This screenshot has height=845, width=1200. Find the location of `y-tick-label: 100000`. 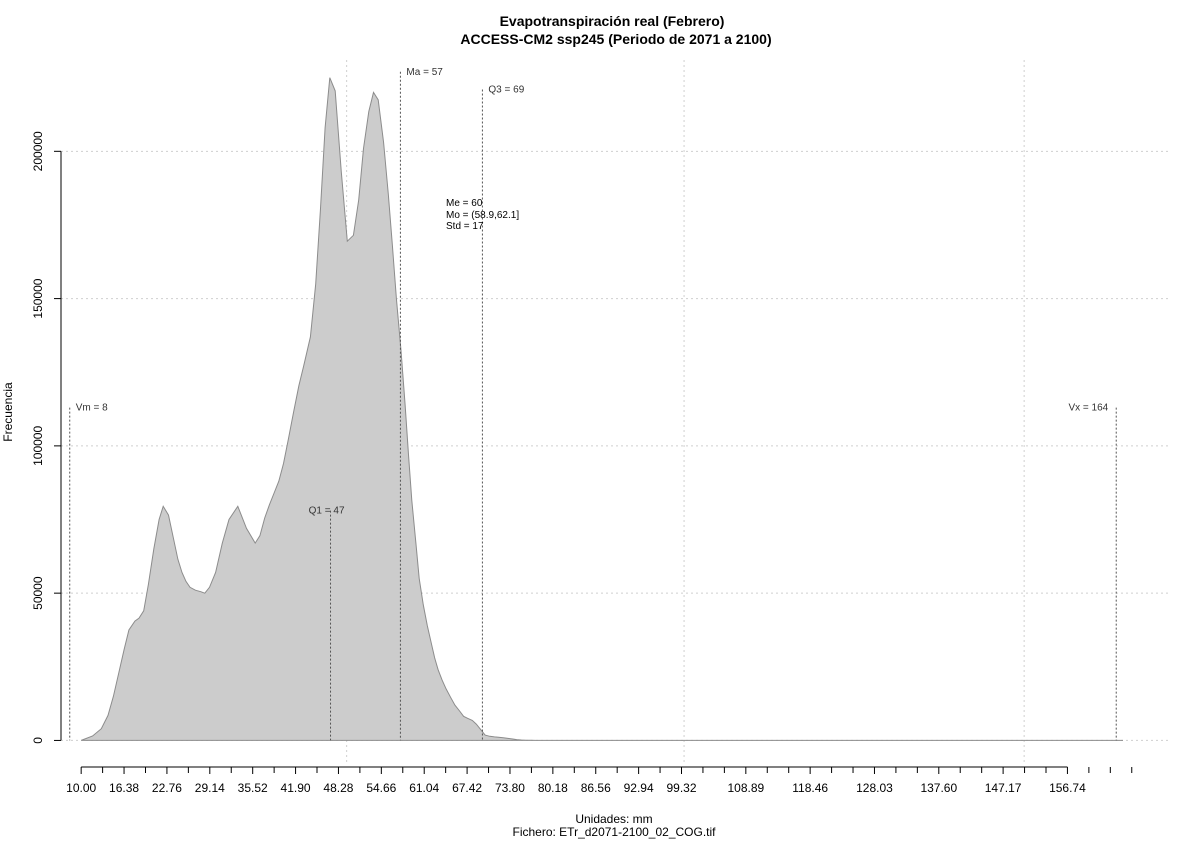

y-tick-label: 100000 is located at coordinates (38, 446).